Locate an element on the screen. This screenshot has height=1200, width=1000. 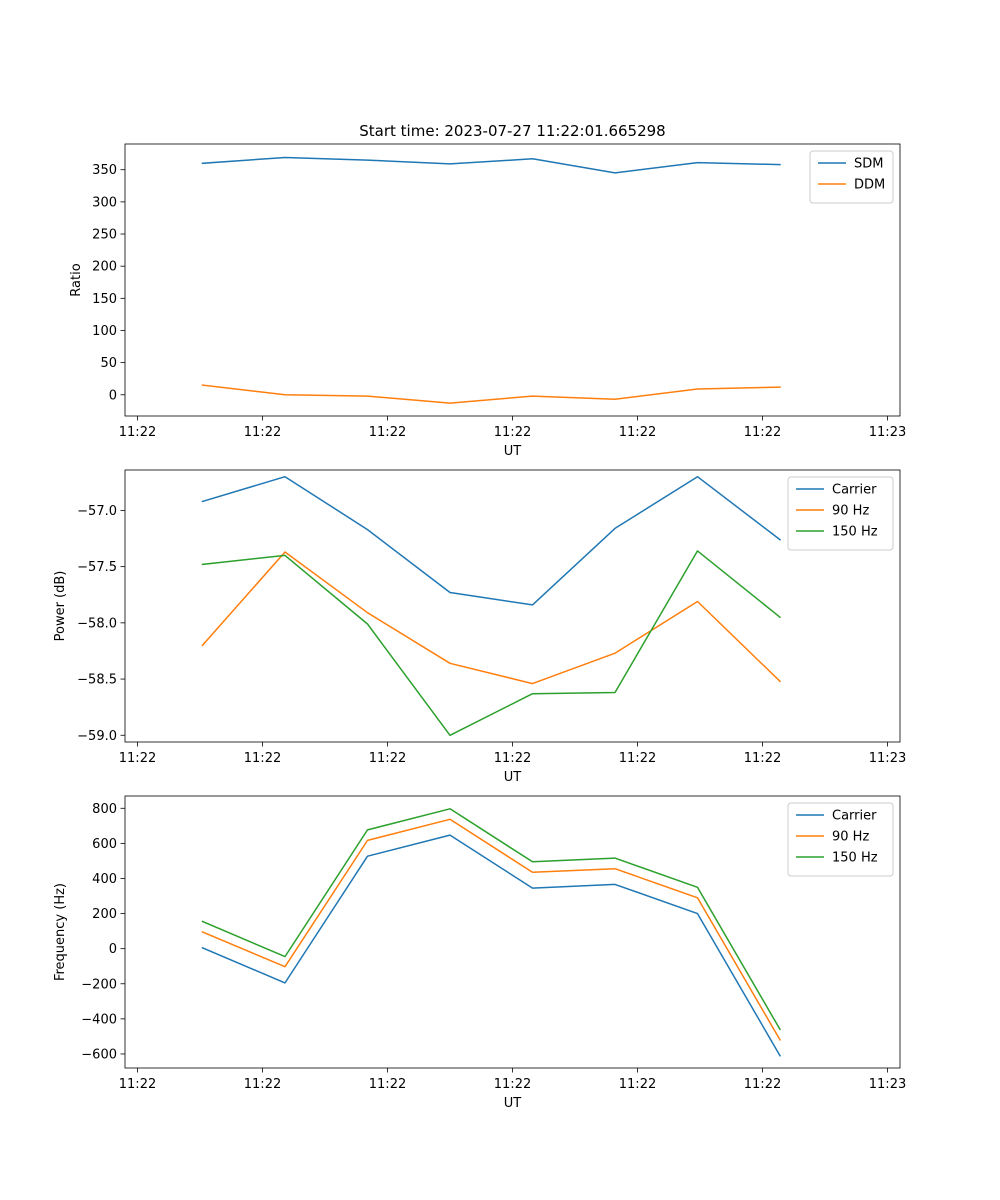
y-tick-label: 600 is located at coordinates (104, 844).